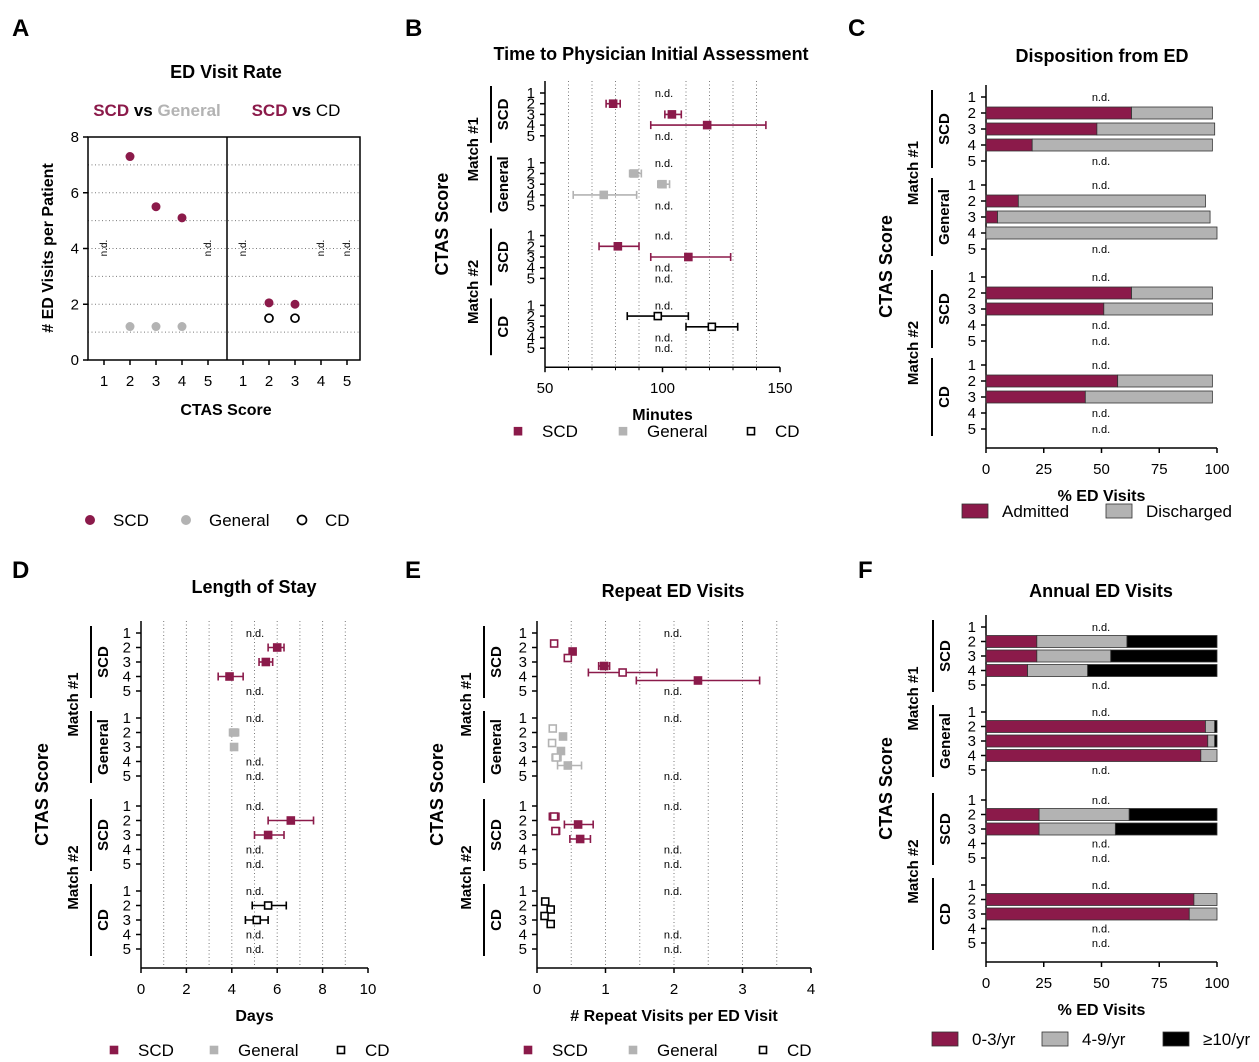 This screenshot has width=1259, height=1062. Describe the element at coordinates (674, 1016) in the screenshot. I see `x-axis-label: # Repeat Visits per ED Visit` at that location.